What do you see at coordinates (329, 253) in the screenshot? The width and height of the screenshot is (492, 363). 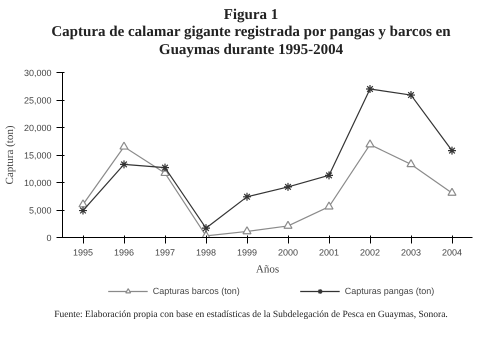 I see `x-tick-label: 2001` at bounding box center [329, 253].